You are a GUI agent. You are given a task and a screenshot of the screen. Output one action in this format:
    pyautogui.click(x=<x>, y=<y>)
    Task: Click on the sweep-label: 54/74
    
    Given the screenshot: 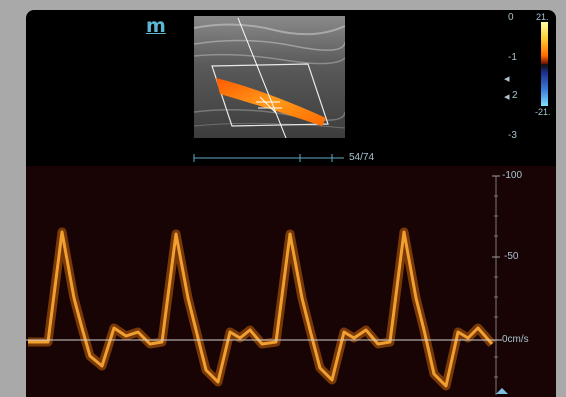 What is the action you would take?
    pyautogui.click(x=362, y=157)
    